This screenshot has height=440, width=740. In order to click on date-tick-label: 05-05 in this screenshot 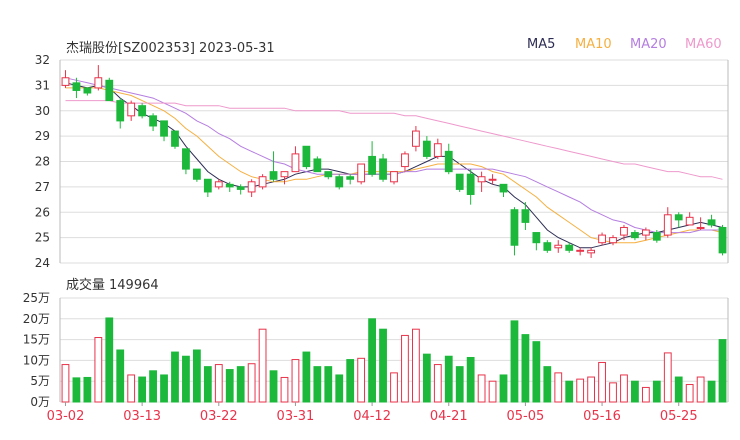, I will do `click(526, 416)`.